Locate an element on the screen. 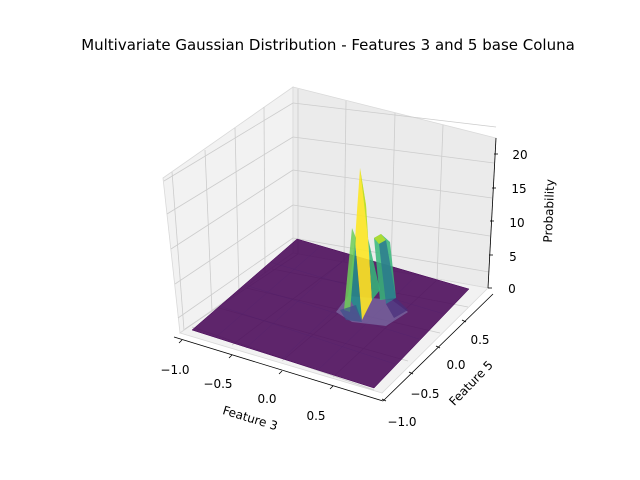 The width and height of the screenshot is (640, 480). z-tick-label: 15 is located at coordinates (518, 189).